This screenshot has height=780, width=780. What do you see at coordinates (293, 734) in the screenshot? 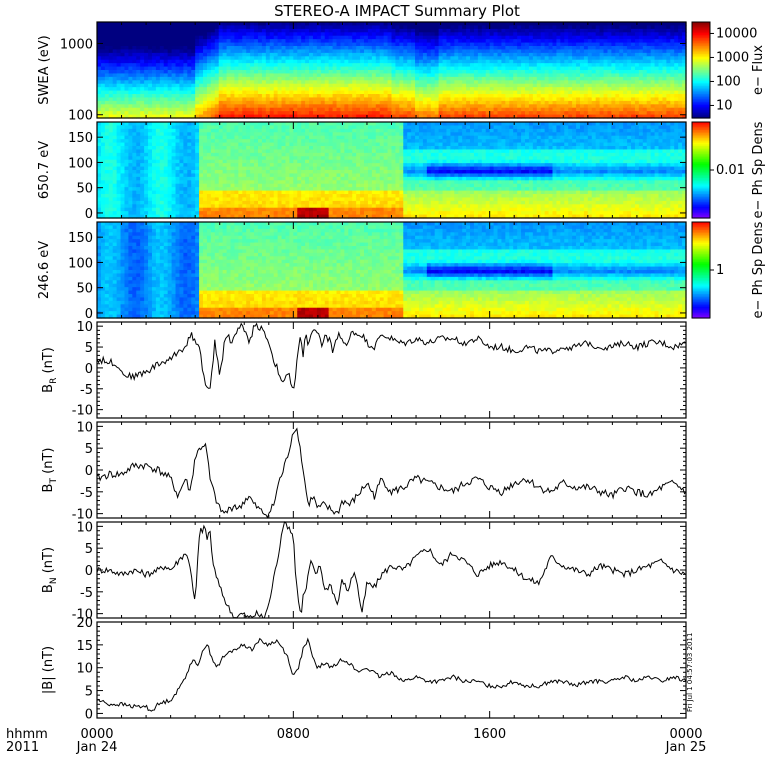
I see `x-tick-label: 0800` at bounding box center [293, 734].